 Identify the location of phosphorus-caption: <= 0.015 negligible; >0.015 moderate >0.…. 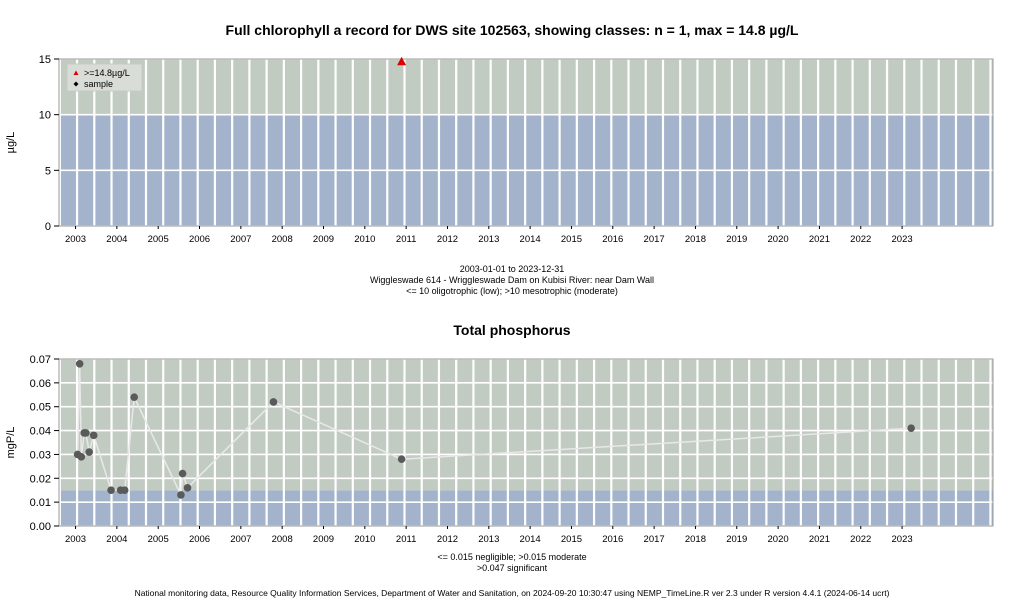
(512, 563).